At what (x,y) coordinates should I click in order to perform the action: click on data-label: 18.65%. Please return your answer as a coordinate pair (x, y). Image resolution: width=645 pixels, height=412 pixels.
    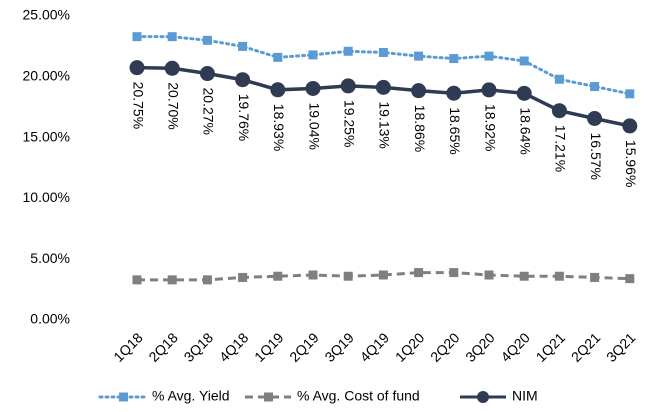
    Looking at the image, I should click on (455, 130).